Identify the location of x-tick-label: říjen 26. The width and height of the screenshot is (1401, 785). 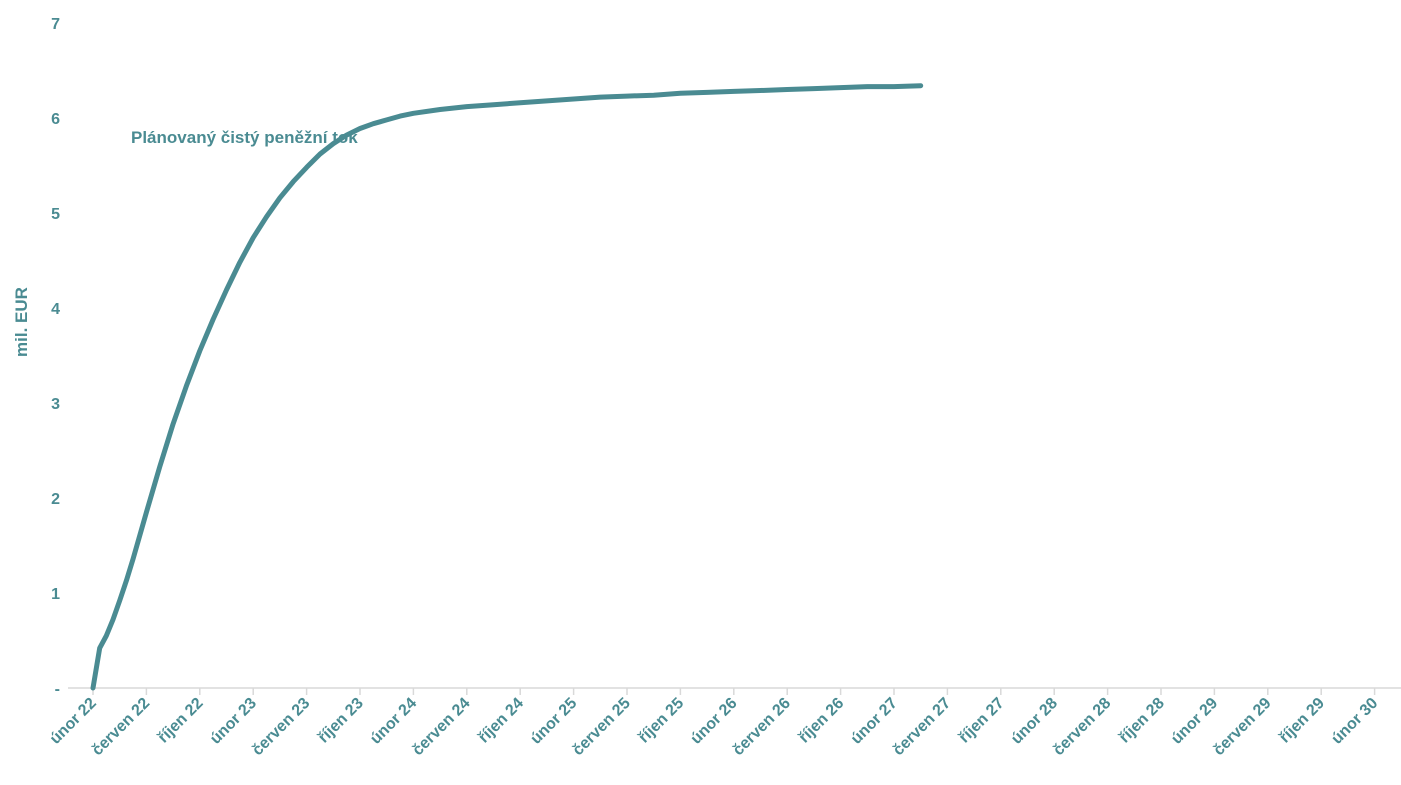
(822, 721).